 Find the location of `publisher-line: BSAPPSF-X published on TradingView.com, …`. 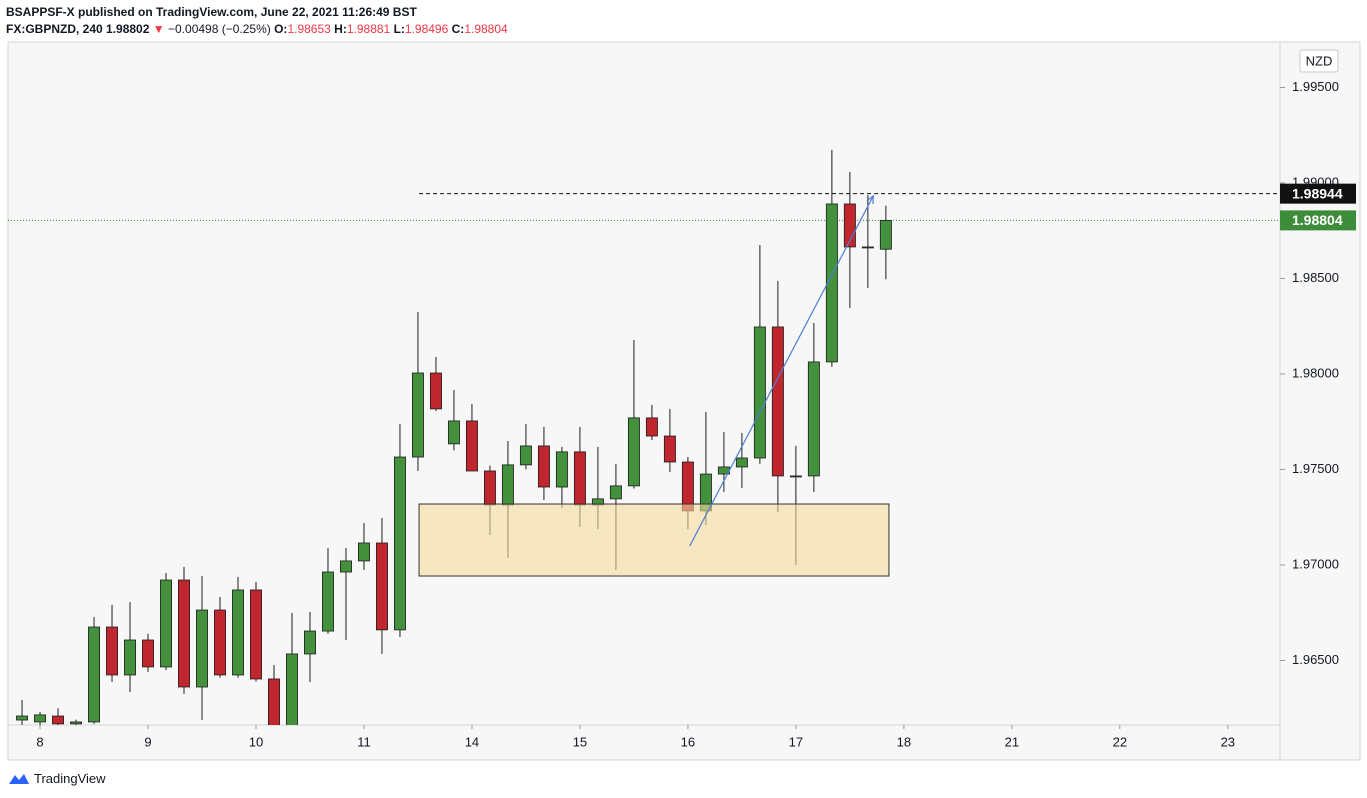

publisher-line: BSAPPSF-X published on TradingView.com, … is located at coordinates (257, 12).